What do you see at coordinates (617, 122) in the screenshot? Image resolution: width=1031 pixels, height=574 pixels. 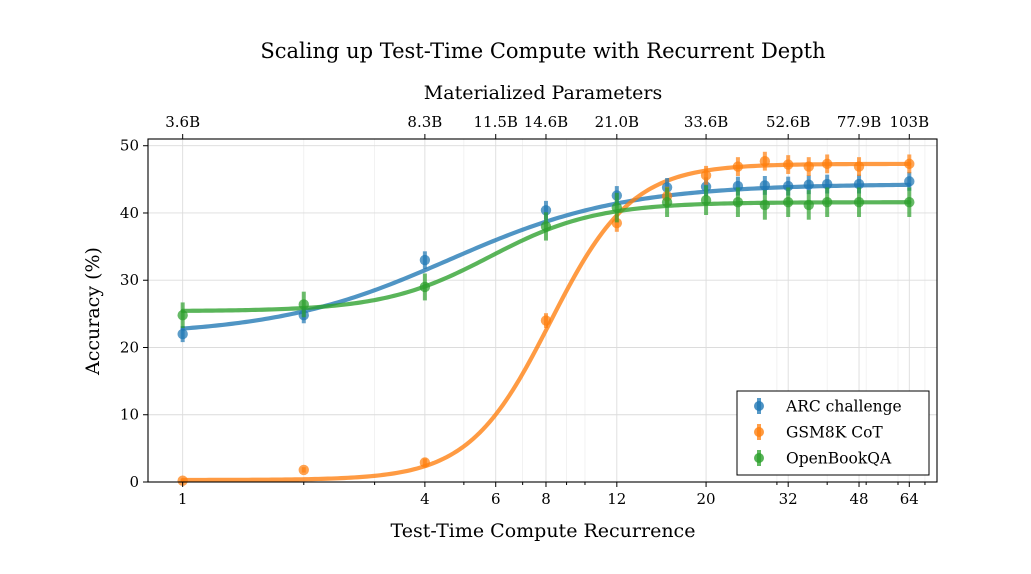 I see `x2-tick-label: 21.0B` at bounding box center [617, 122].